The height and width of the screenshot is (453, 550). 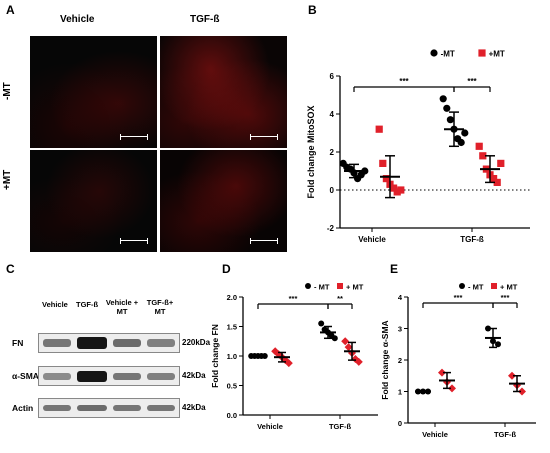 I want to click on blot-actin, so click(x=109, y=408).